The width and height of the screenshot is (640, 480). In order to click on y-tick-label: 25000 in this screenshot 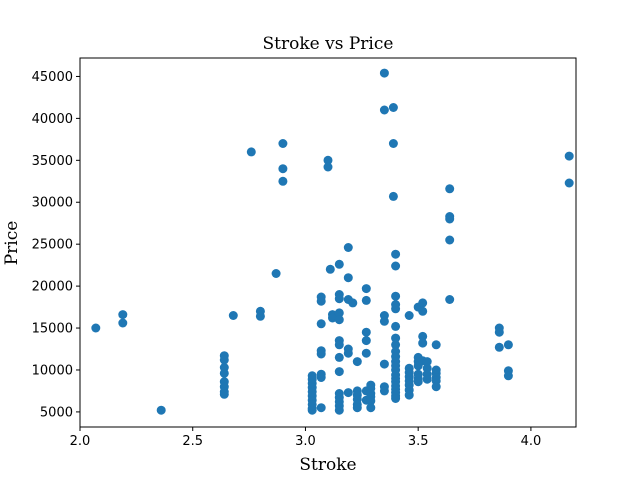, I will do `click(52, 245)`.